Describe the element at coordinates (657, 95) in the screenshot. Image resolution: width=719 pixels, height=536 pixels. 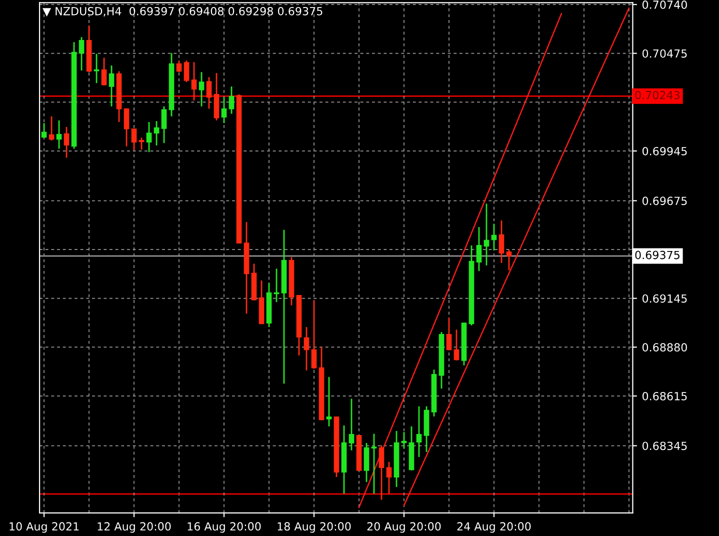
I see `ref-line-label: 0.70243` at that location.